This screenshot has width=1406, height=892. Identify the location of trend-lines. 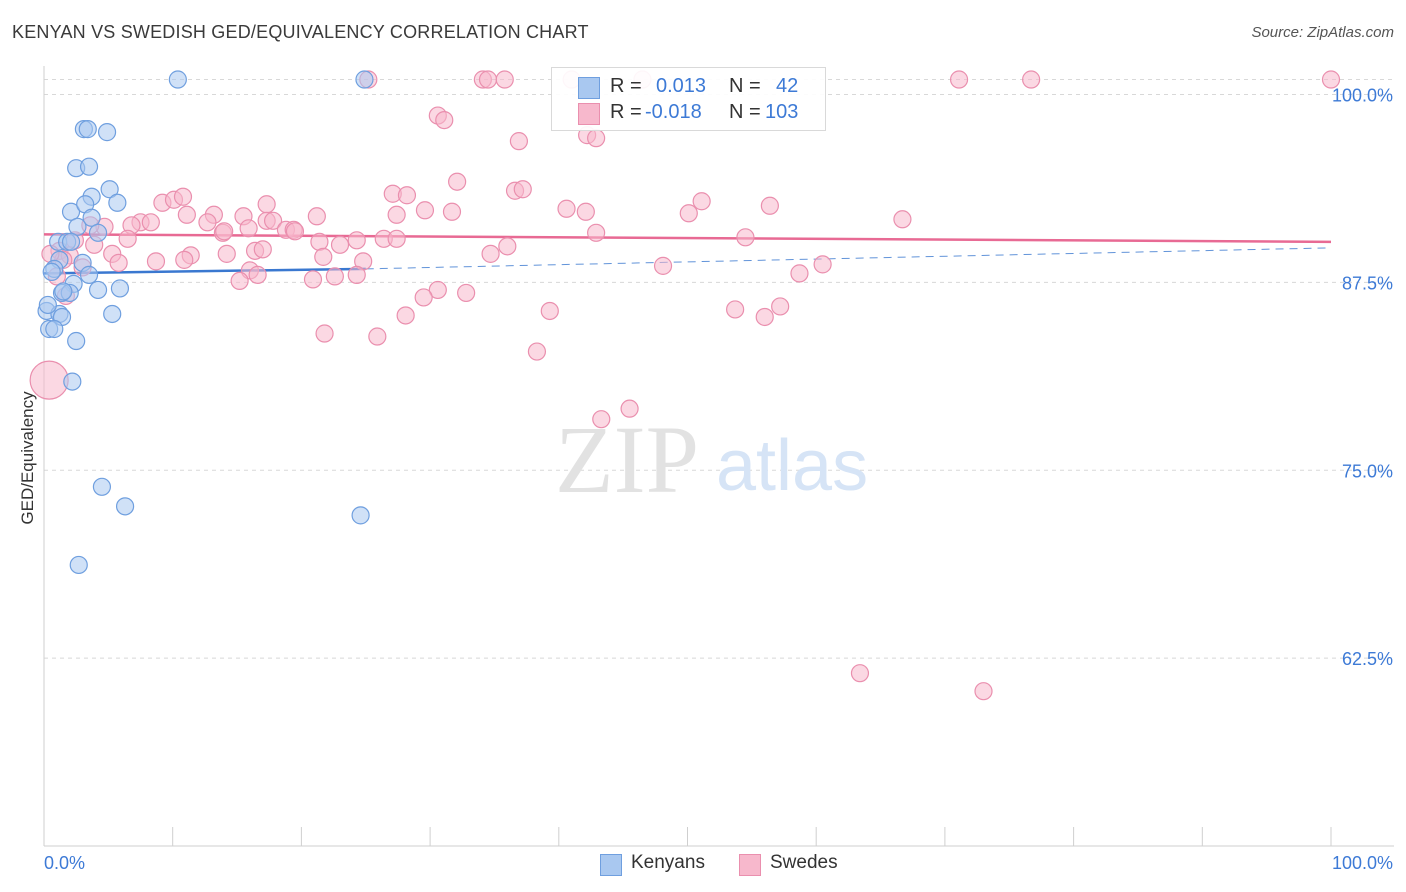
(687, 254).